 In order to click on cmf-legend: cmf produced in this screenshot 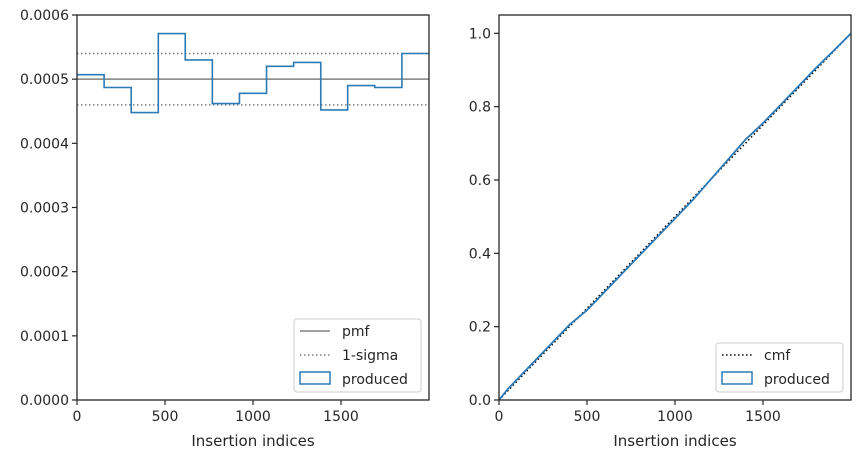, I will do `click(779, 367)`.